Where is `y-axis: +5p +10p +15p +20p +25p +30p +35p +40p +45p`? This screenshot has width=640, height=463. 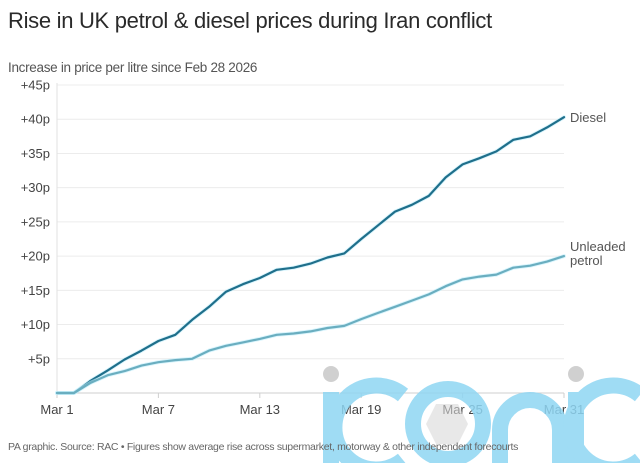 y-axis: +5p +10p +15p +20p +25p +30p +35p +40p +45p is located at coordinates (39, 235).